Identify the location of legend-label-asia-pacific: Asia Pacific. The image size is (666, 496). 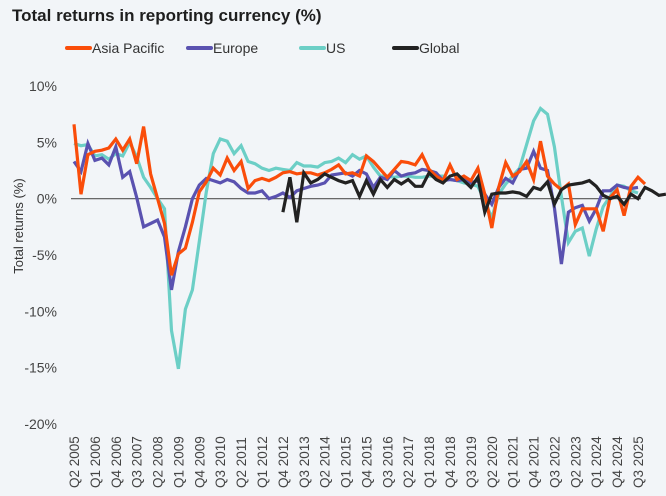
(128, 48).